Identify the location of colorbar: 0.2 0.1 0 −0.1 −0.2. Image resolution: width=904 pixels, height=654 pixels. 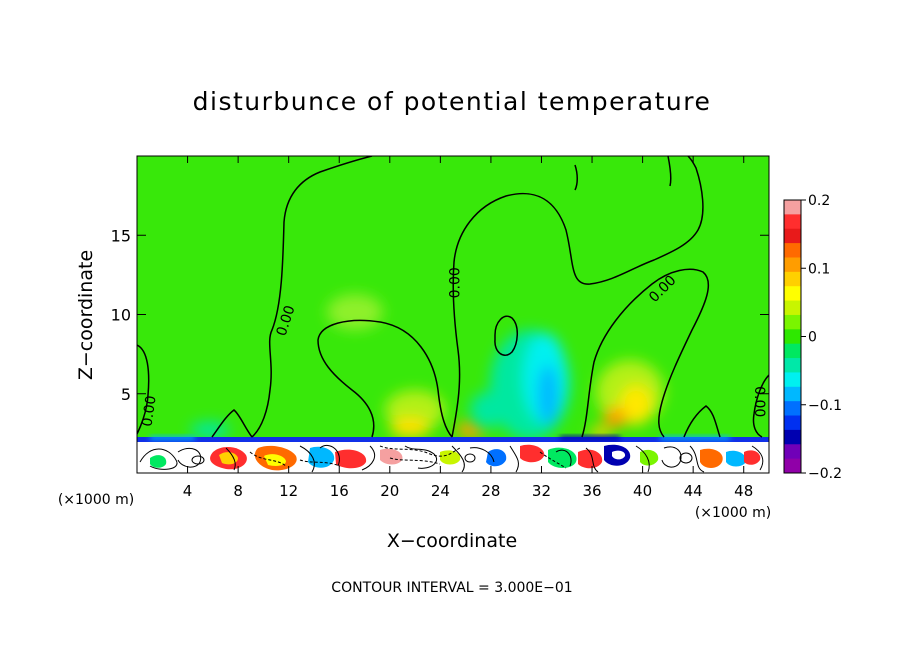
(812, 337).